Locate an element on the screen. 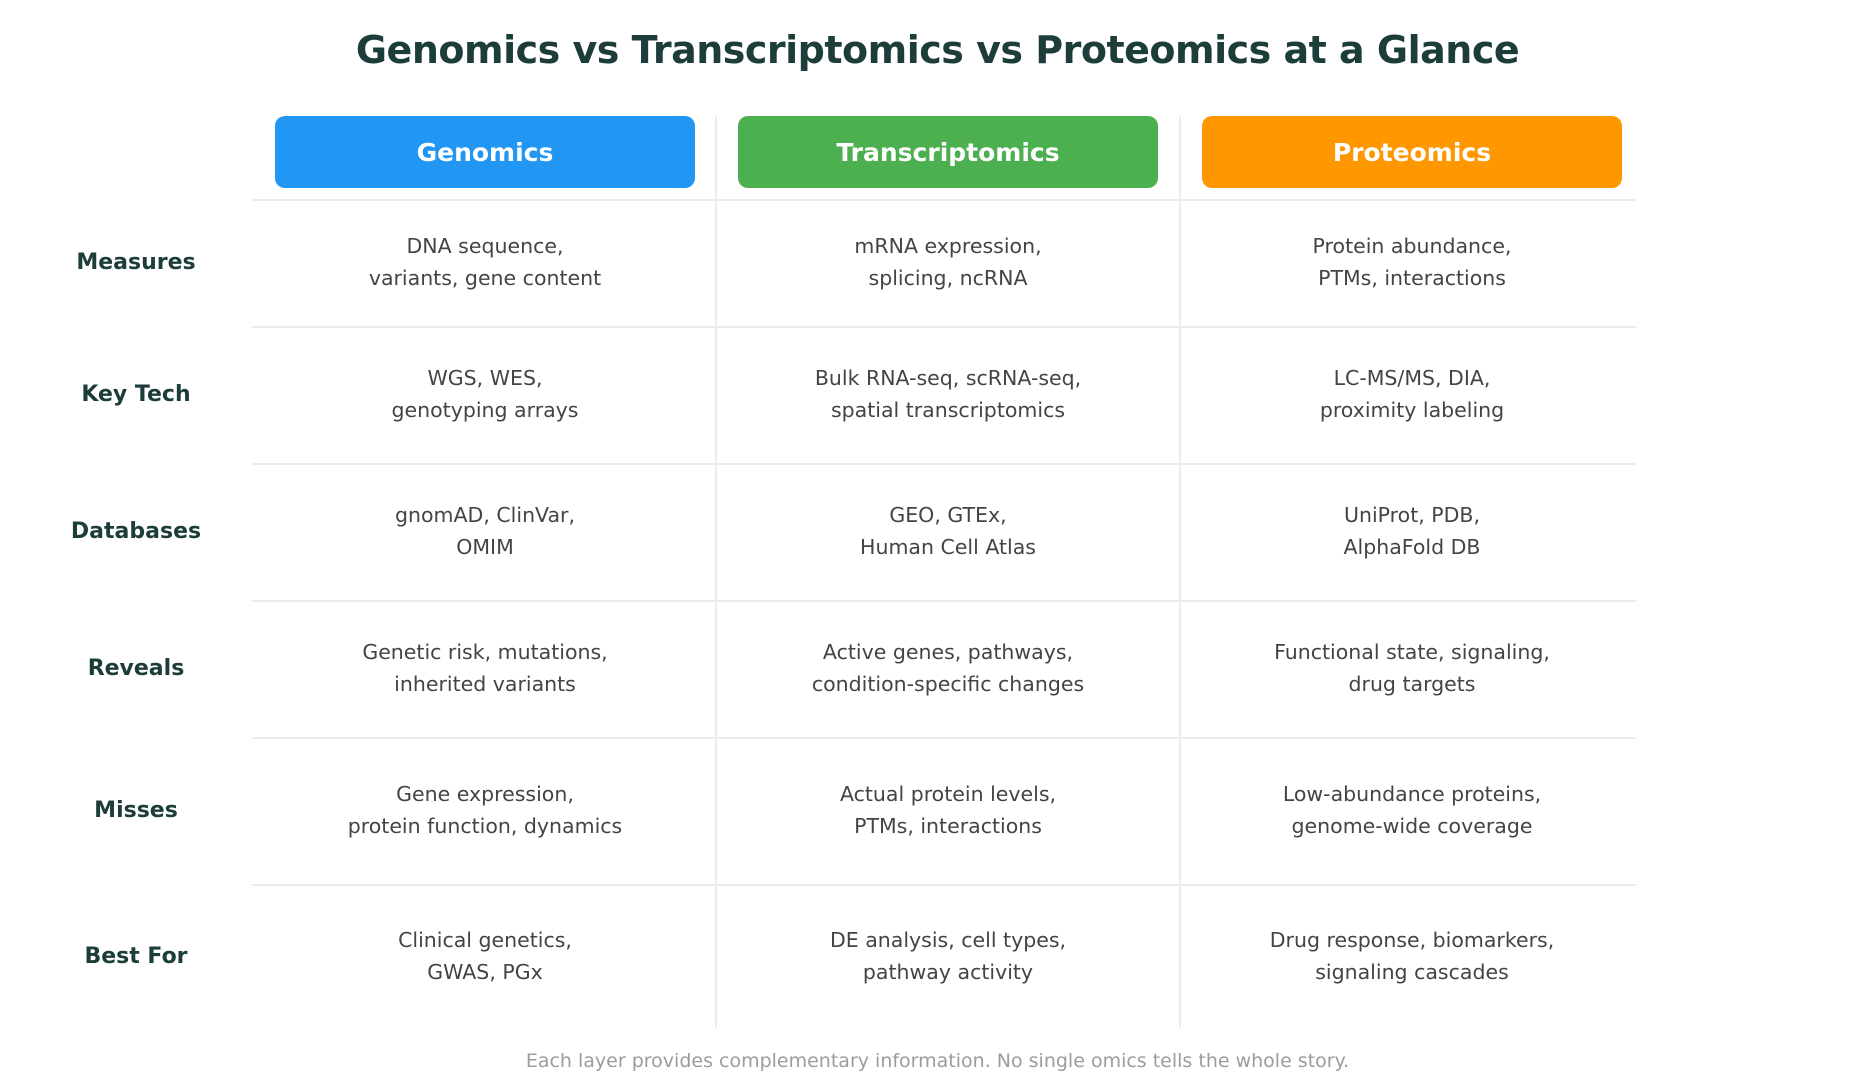 The height and width of the screenshot is (1083, 1875). cell-line: Bulk RNA-seq, scRNA-seq, is located at coordinates (948, 377).